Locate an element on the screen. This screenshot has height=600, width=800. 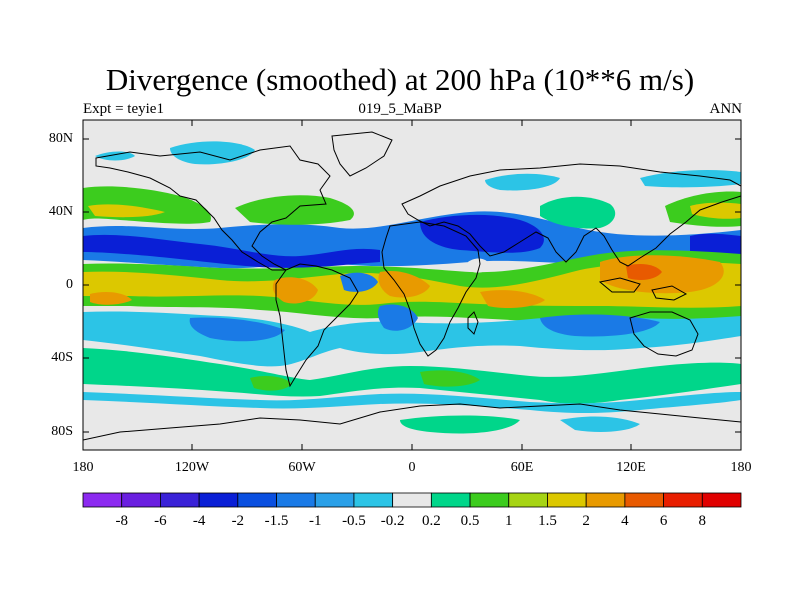
colorbar-boxes is located at coordinates (412, 500).